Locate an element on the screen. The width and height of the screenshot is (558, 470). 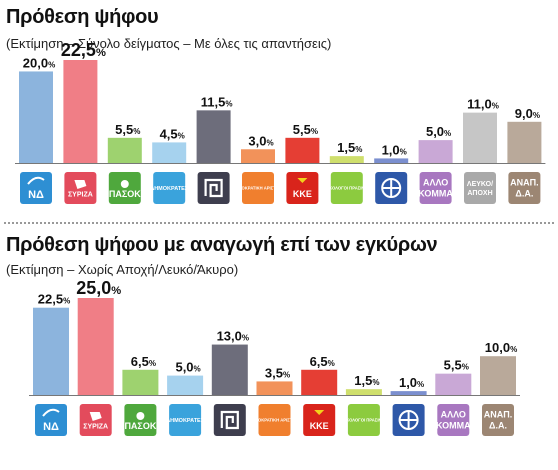
data-label: 10,0% is located at coordinates (501, 347).